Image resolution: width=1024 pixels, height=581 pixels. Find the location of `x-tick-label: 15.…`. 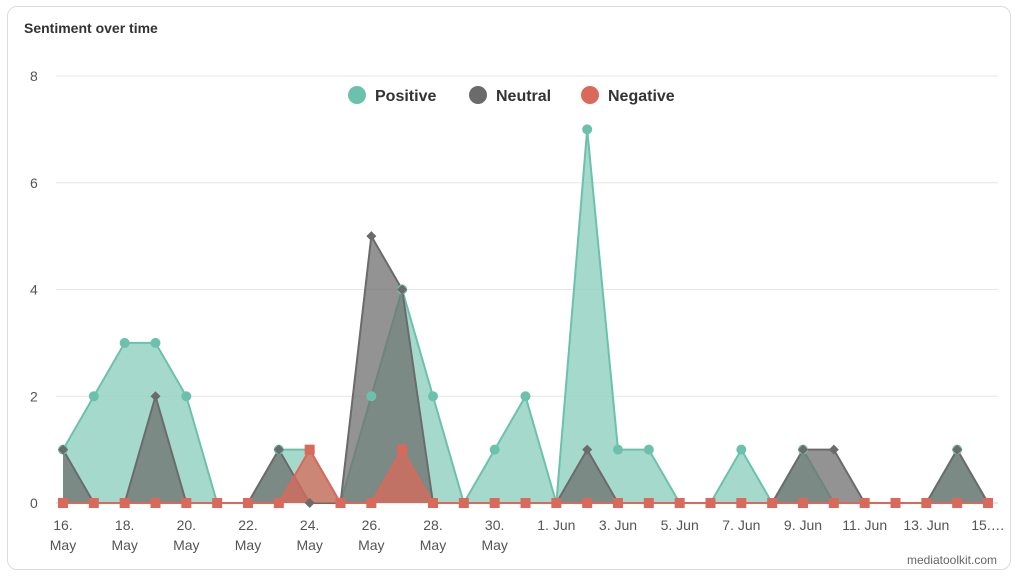

x-tick-label: 15.… is located at coordinates (987, 525).